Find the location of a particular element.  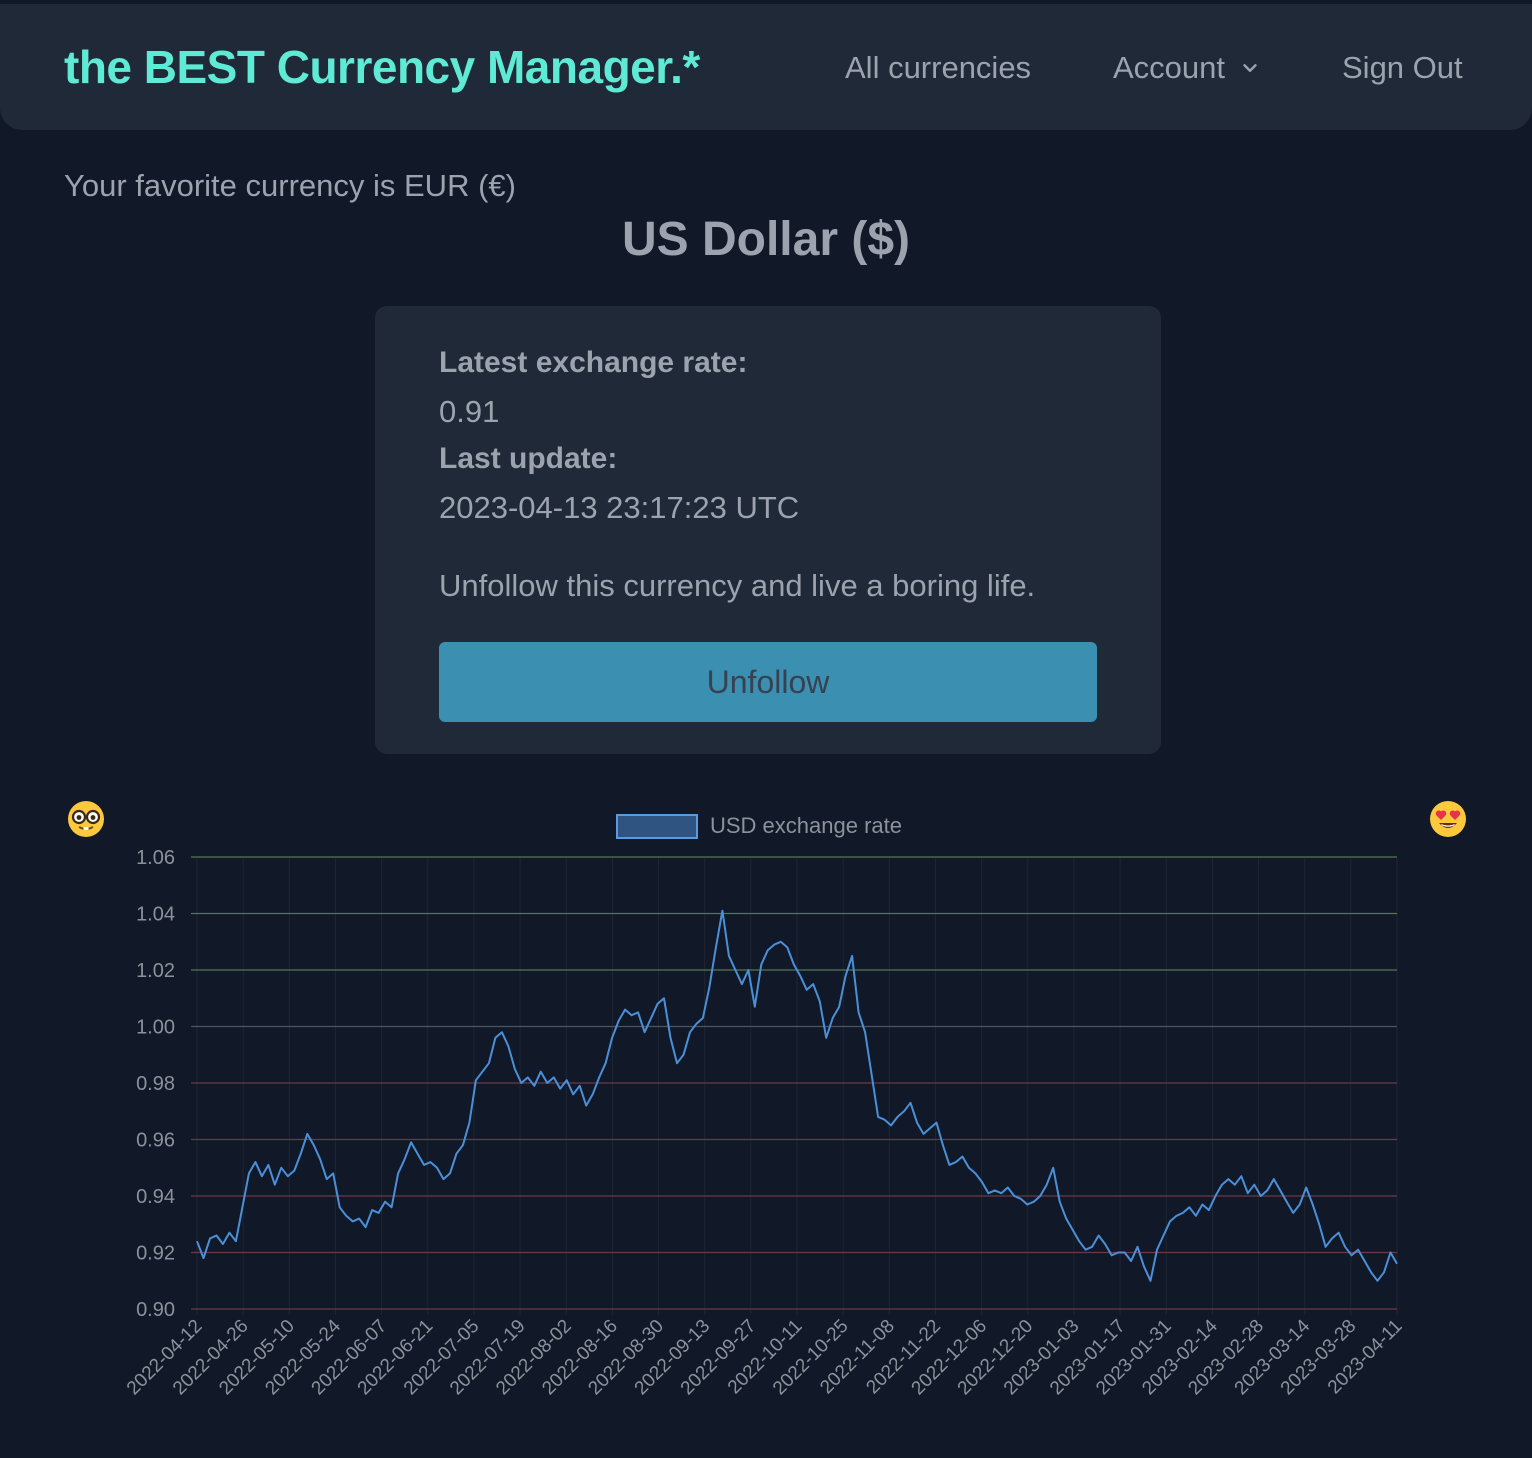

latest-rate-value: 0.91 is located at coordinates (469, 411).